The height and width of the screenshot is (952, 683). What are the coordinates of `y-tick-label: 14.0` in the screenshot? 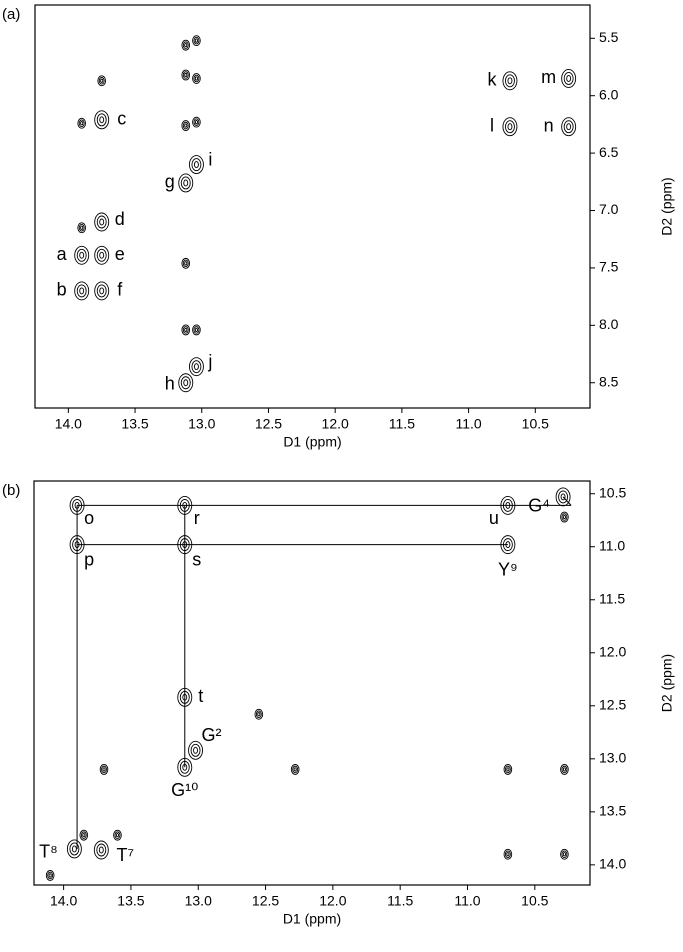 It's located at (612, 864).